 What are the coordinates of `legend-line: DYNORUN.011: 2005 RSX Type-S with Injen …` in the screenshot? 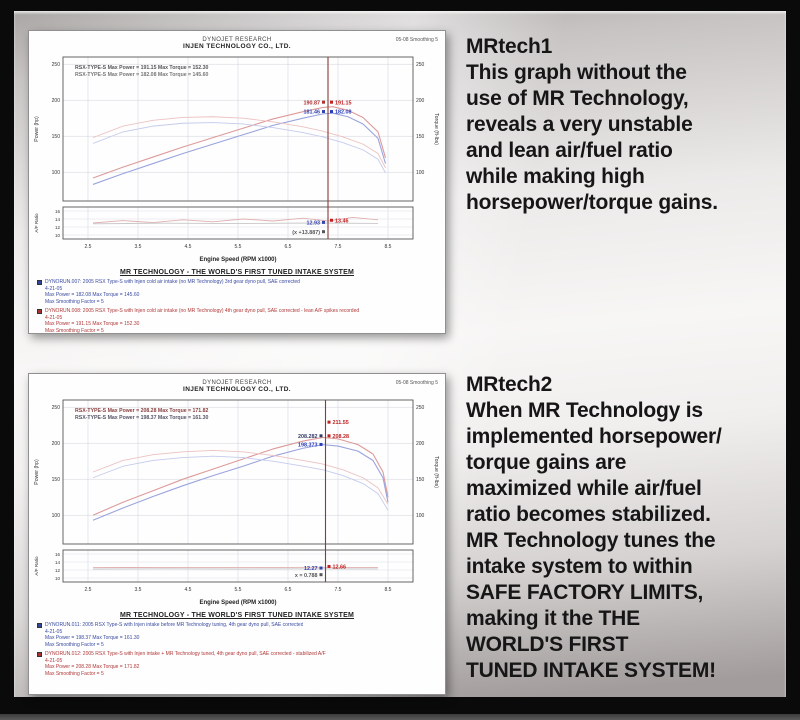 It's located at (174, 625).